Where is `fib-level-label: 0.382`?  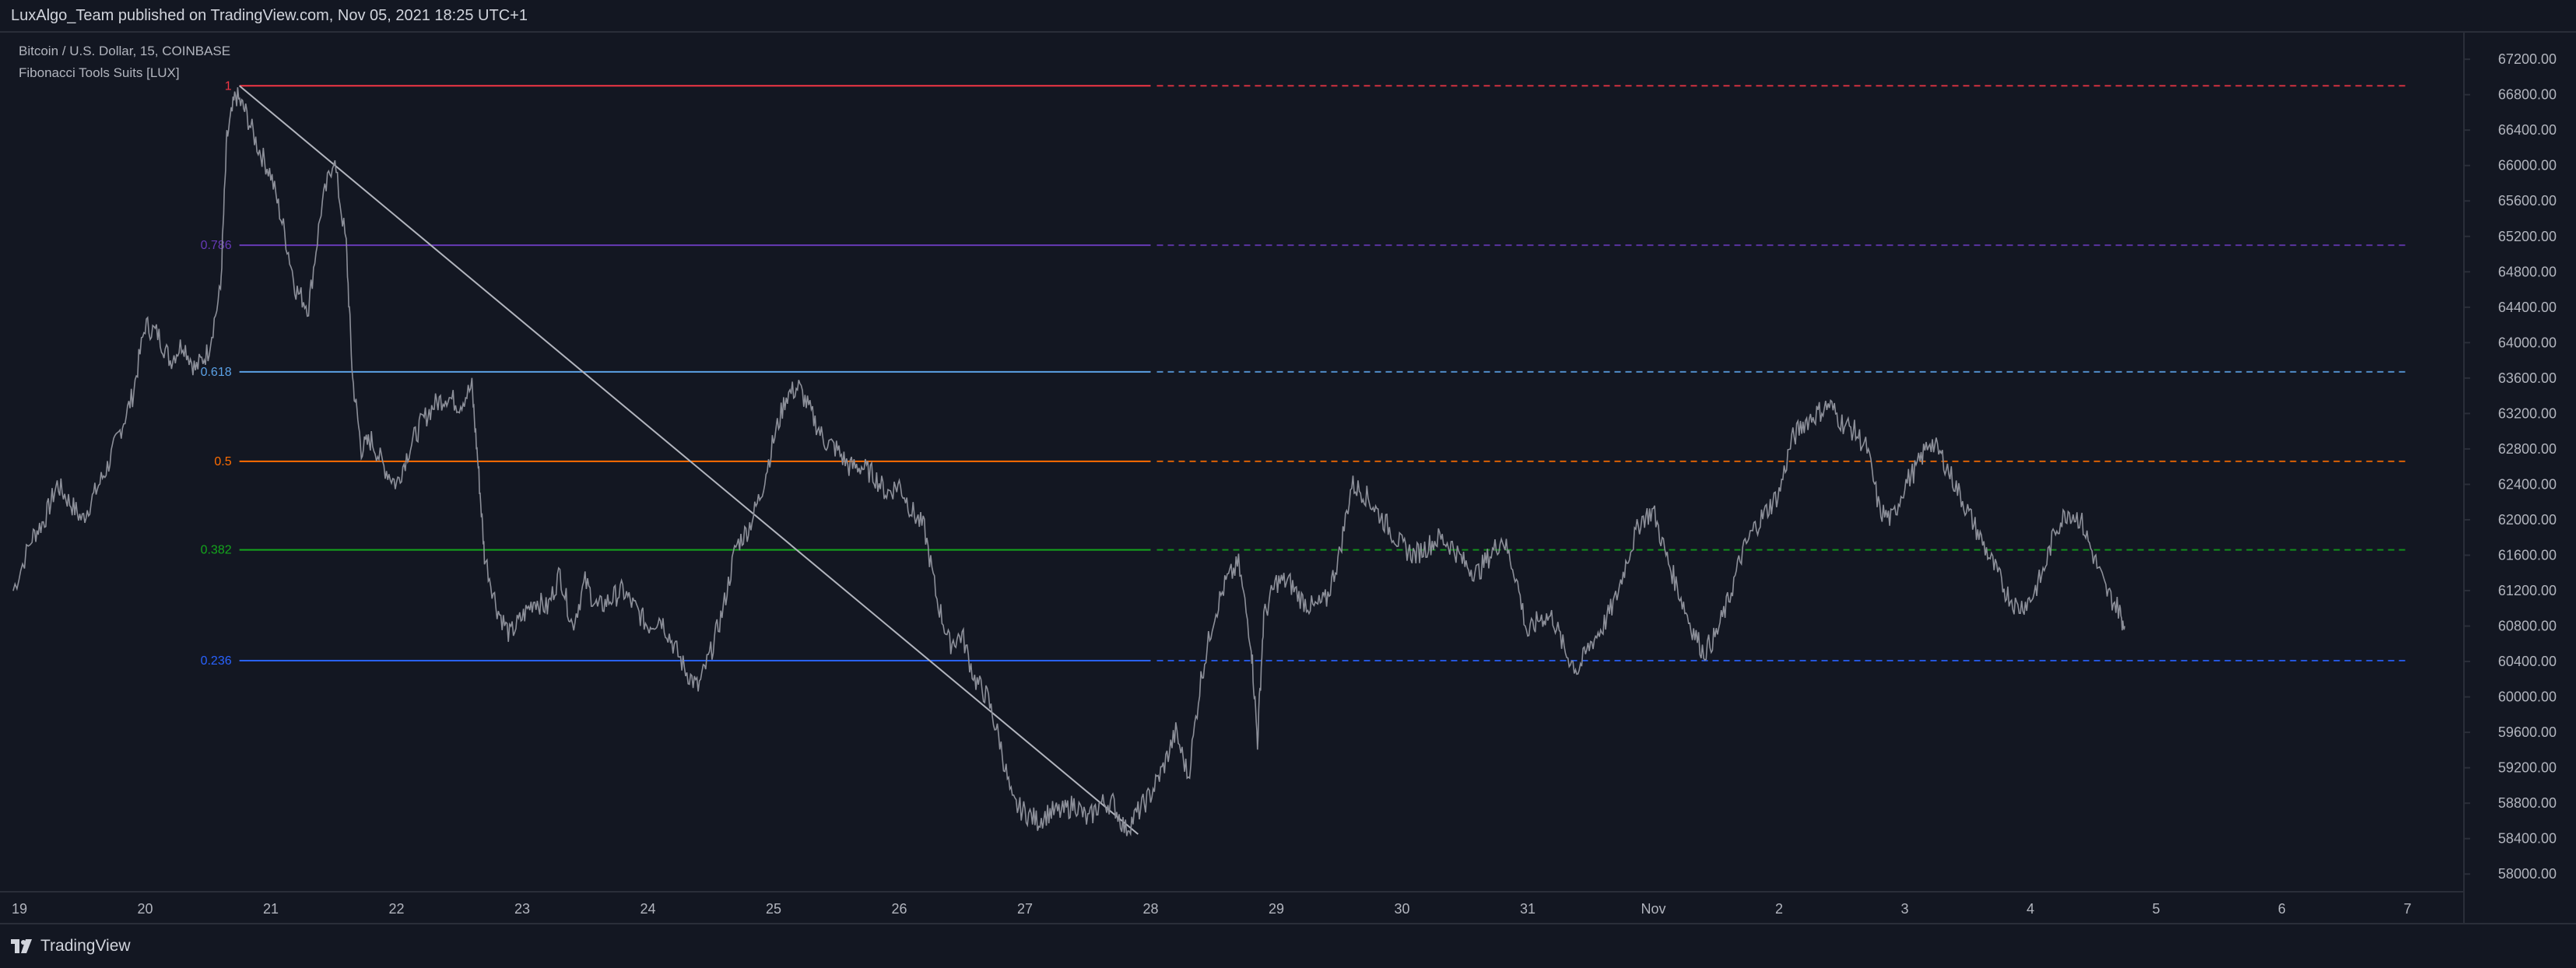 fib-level-label: 0.382 is located at coordinates (217, 550).